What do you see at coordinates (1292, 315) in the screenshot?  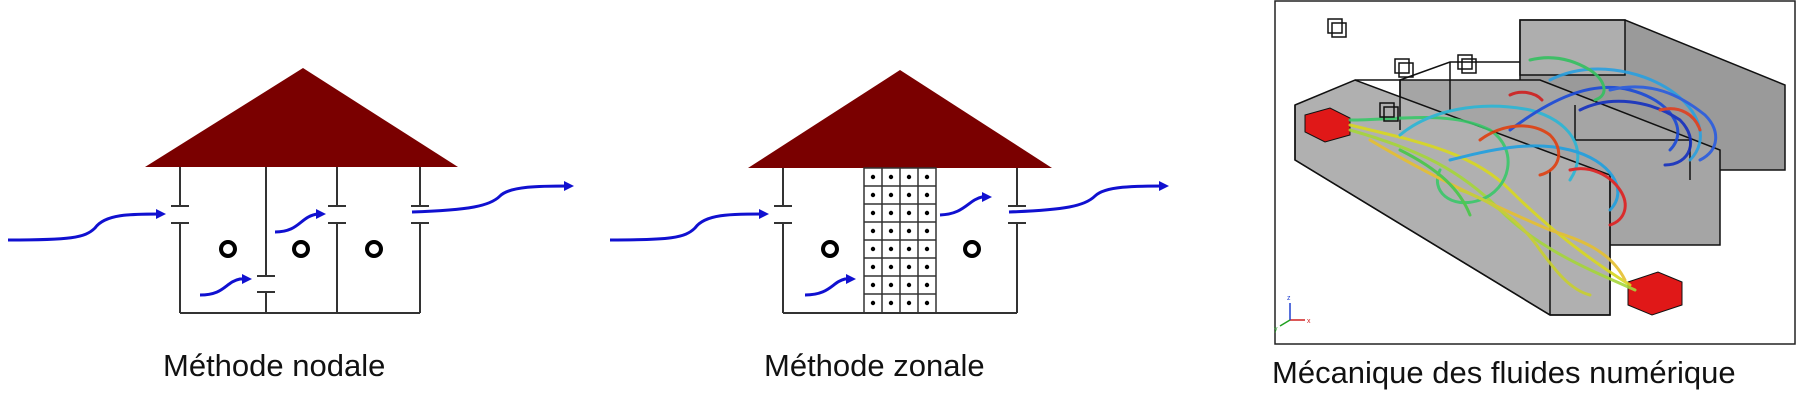 I see `axis-triad-icon` at bounding box center [1292, 315].